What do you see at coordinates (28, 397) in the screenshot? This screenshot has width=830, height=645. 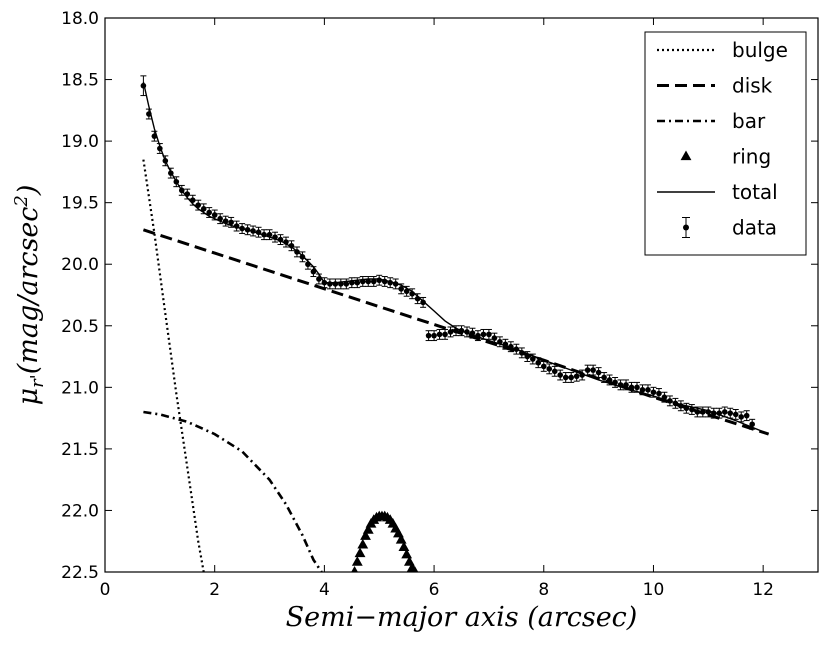 I see `y-axis-label-main: μ` at bounding box center [28, 397].